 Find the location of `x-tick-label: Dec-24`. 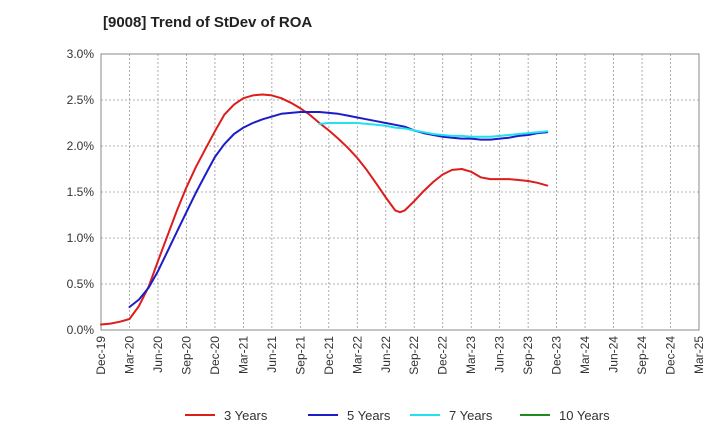

x-tick-label: Dec-24 is located at coordinates (671, 355).